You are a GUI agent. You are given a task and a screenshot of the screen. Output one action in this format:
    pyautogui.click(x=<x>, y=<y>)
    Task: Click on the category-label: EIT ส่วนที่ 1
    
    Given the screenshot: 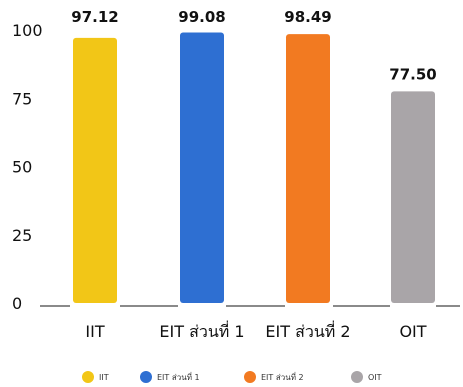 What is the action you would take?
    pyautogui.click(x=201, y=330)
    